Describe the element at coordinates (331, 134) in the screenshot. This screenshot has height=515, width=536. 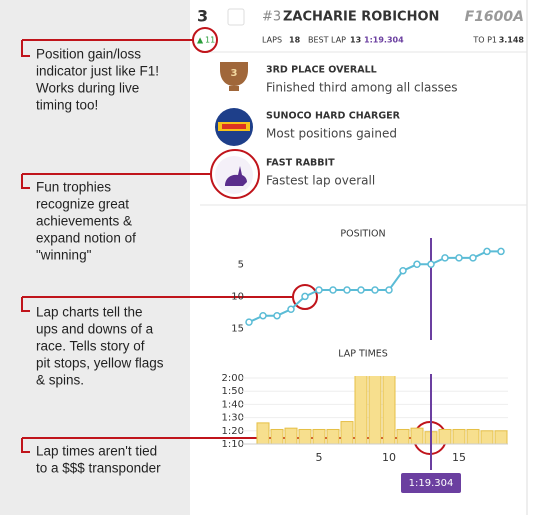
I see `trophy-subtitle: Most positions gained` at that location.